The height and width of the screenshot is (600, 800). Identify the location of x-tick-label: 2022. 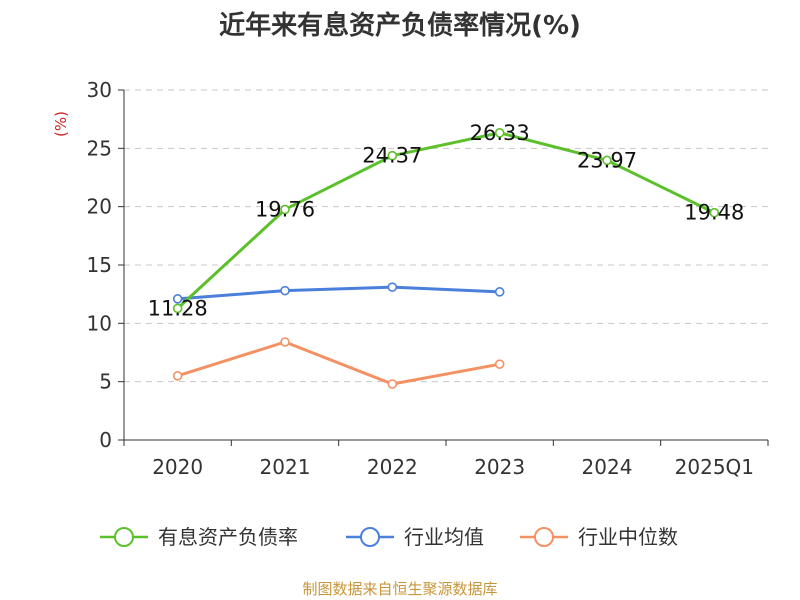
(392, 467).